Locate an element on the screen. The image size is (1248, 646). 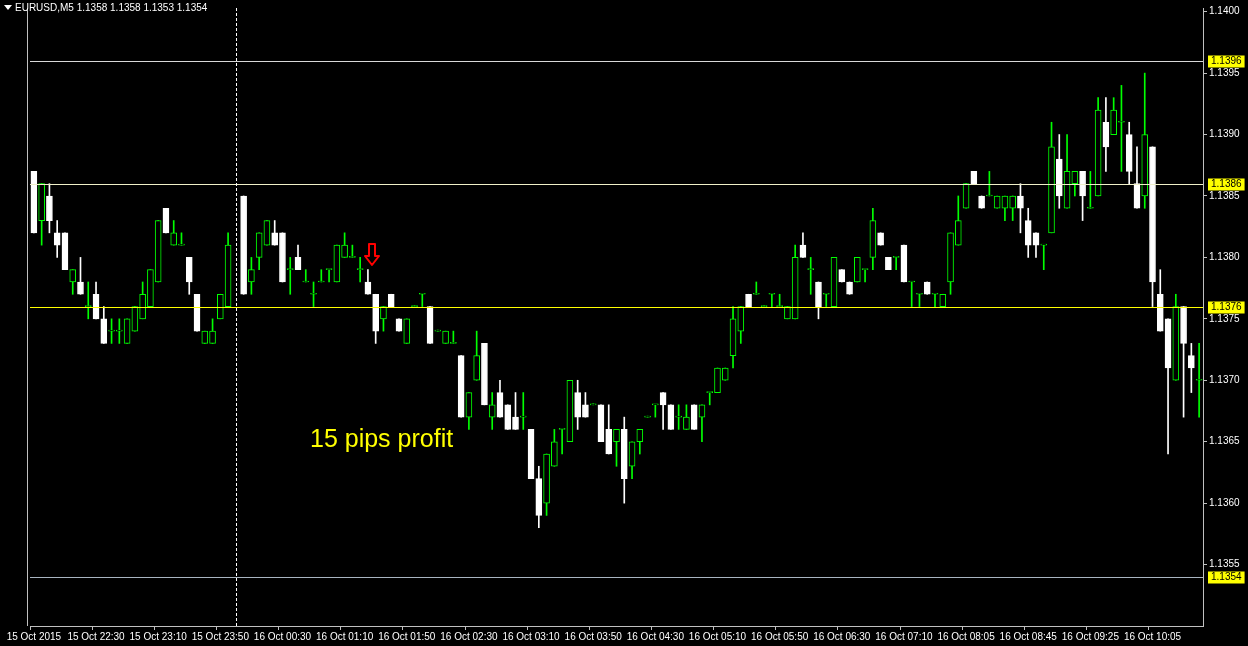
y-tick-label: 1.1400 is located at coordinates (1225, 11).